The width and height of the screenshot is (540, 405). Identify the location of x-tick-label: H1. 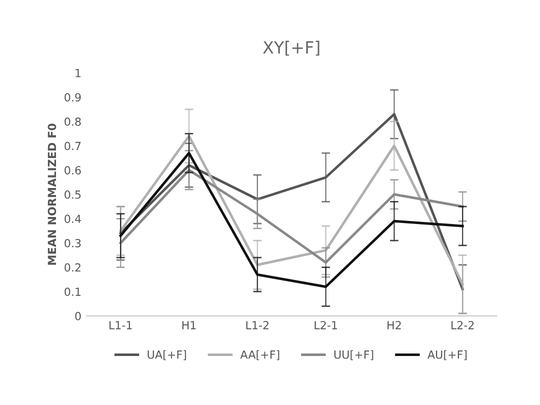
(189, 325).